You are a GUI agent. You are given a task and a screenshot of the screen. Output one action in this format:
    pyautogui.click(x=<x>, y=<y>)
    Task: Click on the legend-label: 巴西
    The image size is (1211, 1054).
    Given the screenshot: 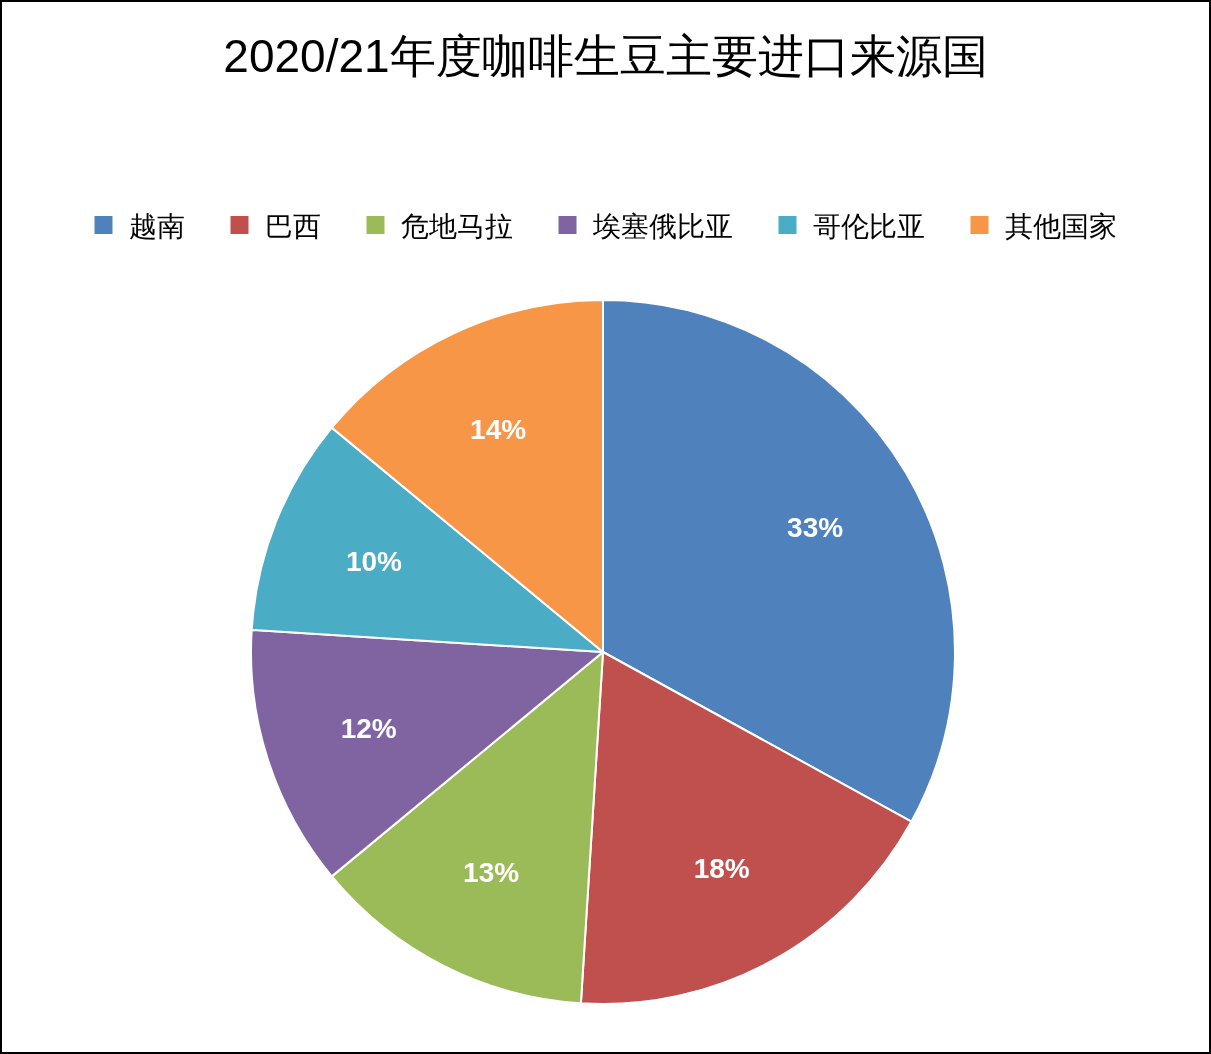 What is the action you would take?
    pyautogui.click(x=292, y=226)
    